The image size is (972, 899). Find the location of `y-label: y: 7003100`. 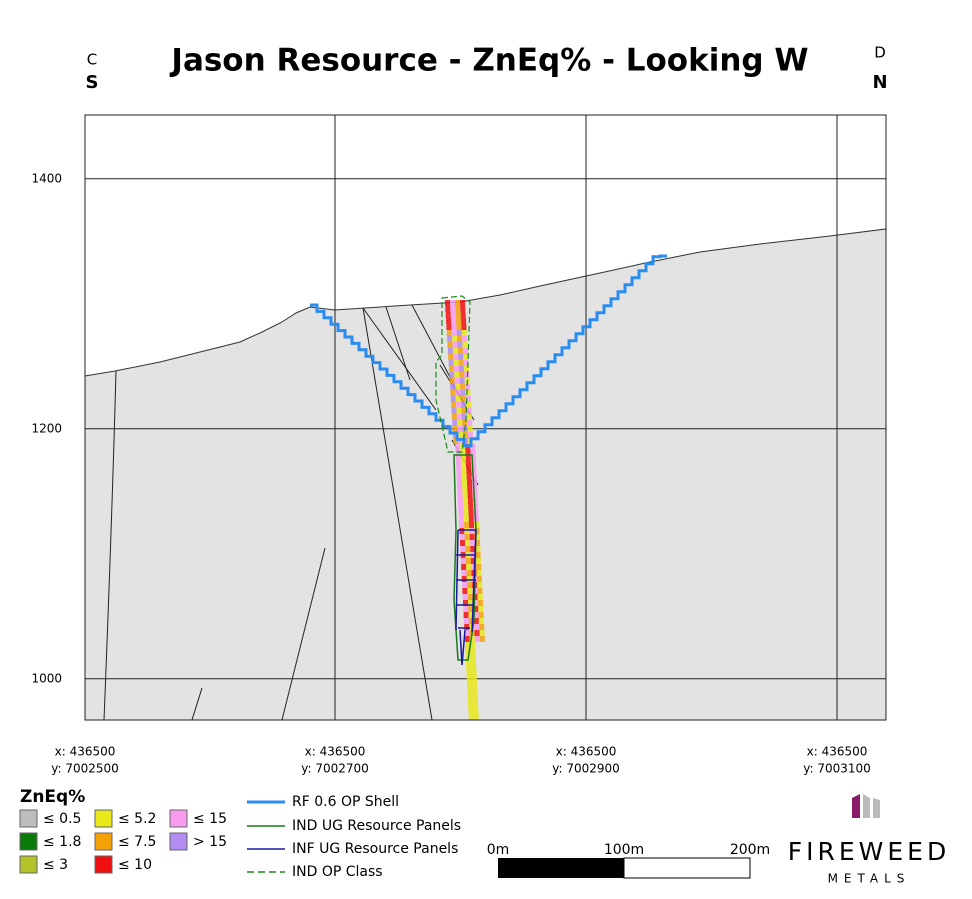

y-label: y: 7003100 is located at coordinates (837, 769).